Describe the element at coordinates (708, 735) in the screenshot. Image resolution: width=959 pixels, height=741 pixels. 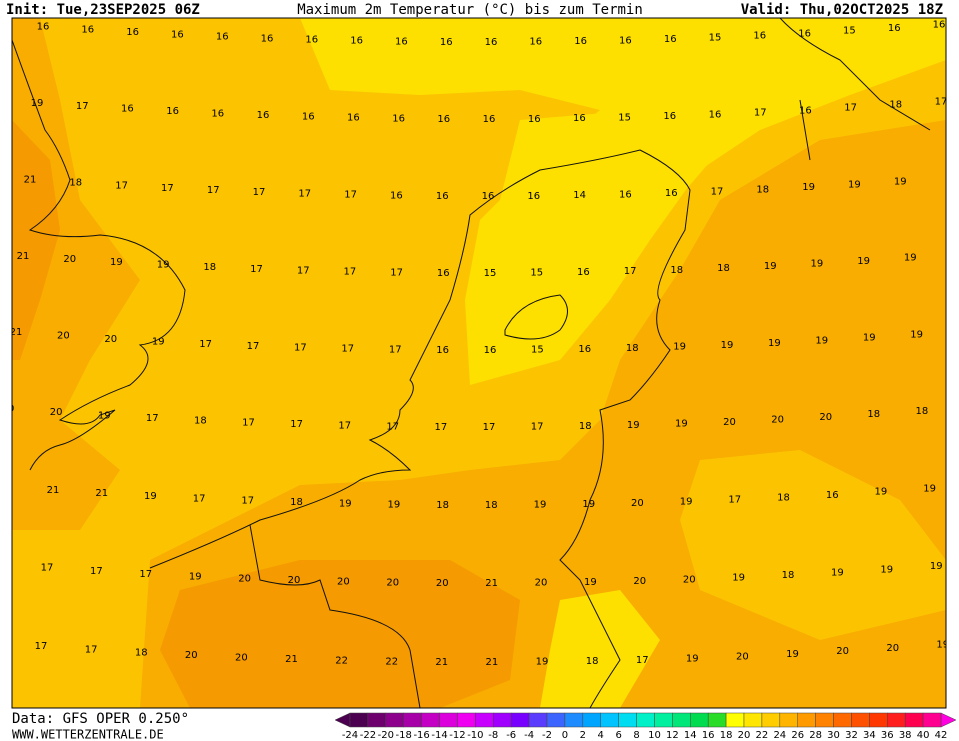
I see `legend-label: 16` at that location.